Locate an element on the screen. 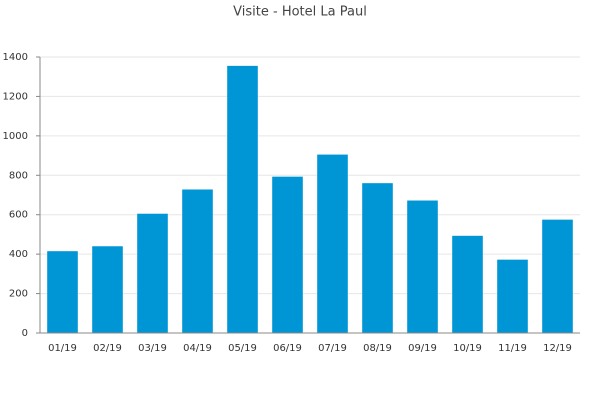 This screenshot has height=400, width=600. x-tick-label: 10/19 is located at coordinates (467, 348).